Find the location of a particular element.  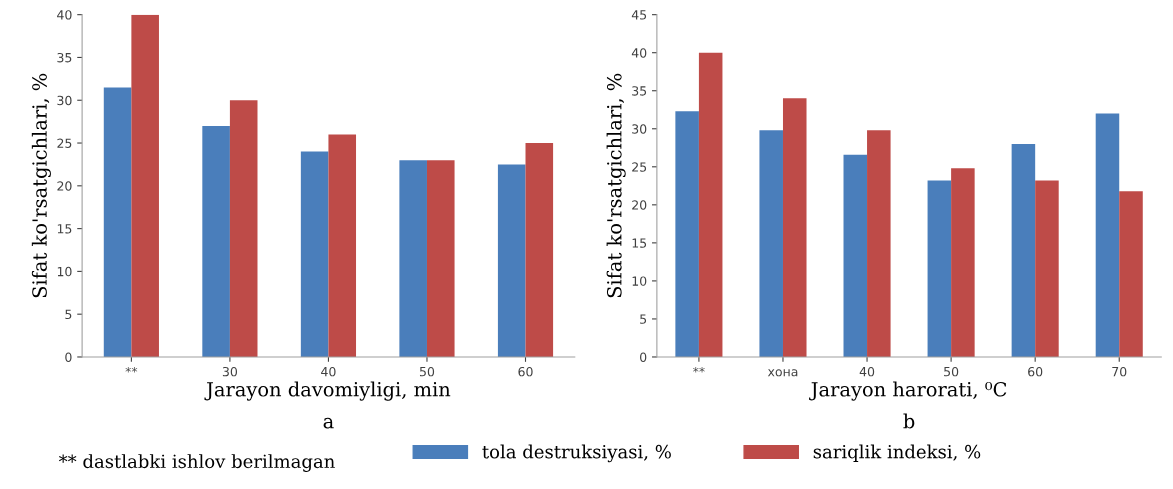

y-tick-label: 45 is located at coordinates (639, 15).